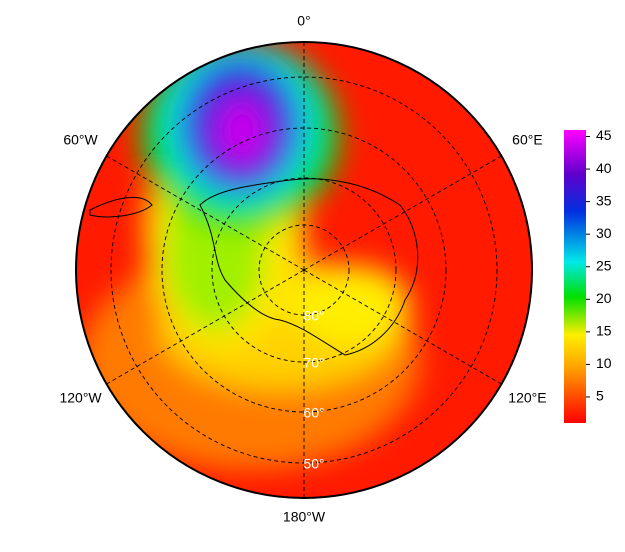 The width and height of the screenshot is (625, 552). I want to click on colorbar-tick-label: 40, so click(604, 168).